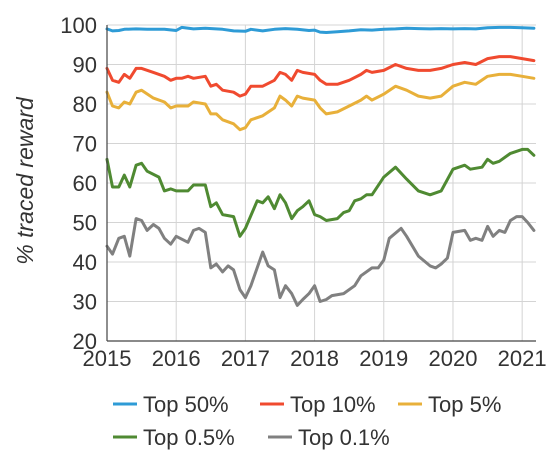 Image resolution: width=560 pixels, height=467 pixels. Describe the element at coordinates (383, 358) in the screenshot. I see `x-tick-label: 2019` at that location.